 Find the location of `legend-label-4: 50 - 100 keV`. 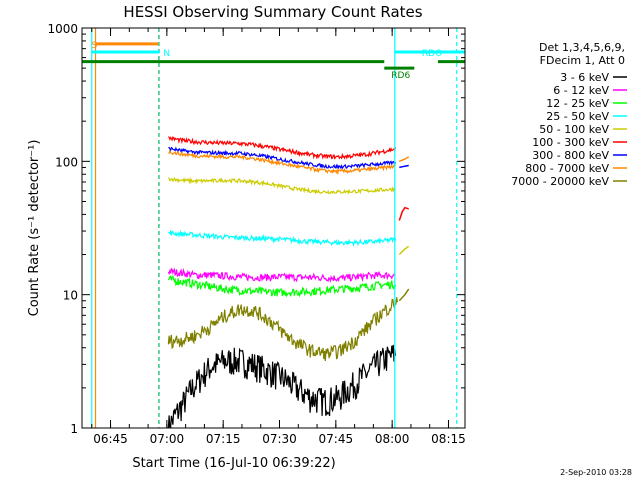

legend-label-4: 50 - 100 keV is located at coordinates (574, 129).